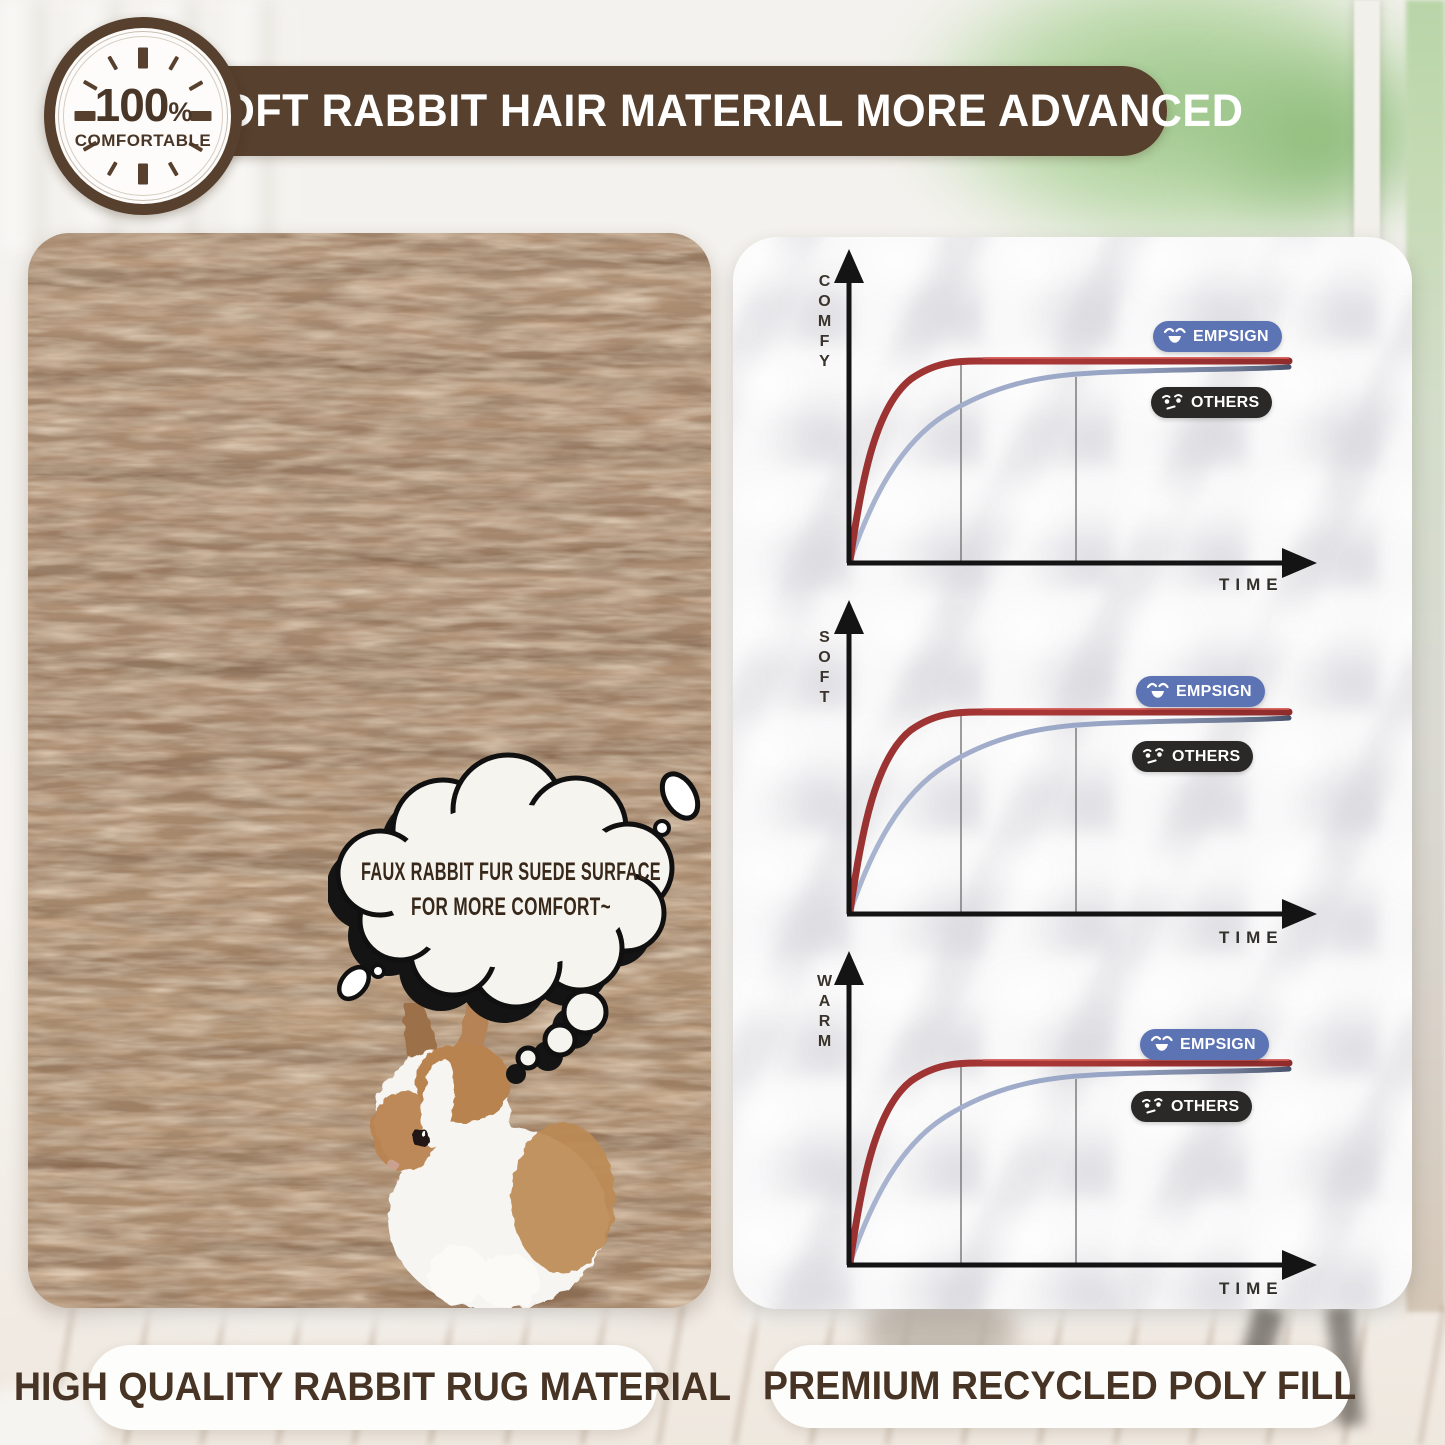 The width and height of the screenshot is (1445, 1445). I want to click on headline-banner: SOFT RABBIT HAIR MATERIAL MORE ADVANCED, so click(696, 111).